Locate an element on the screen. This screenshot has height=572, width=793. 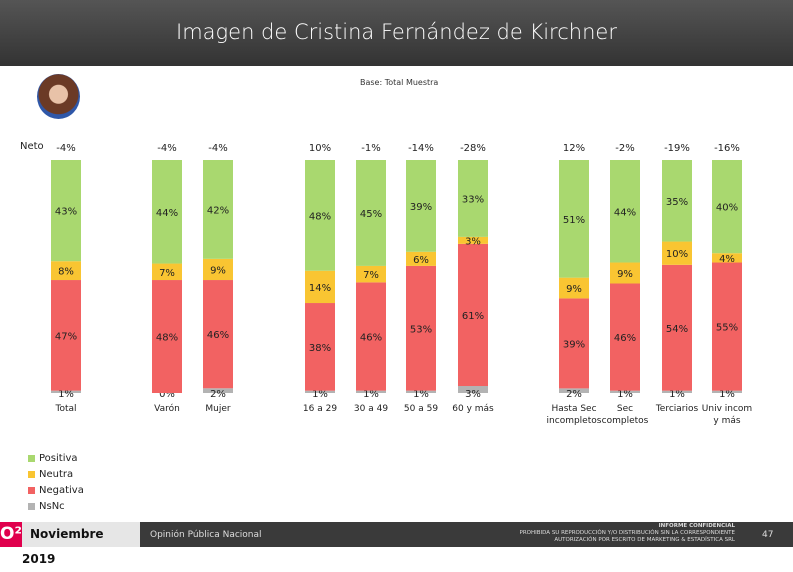
neto-value: -1% is located at coordinates (370, 148).